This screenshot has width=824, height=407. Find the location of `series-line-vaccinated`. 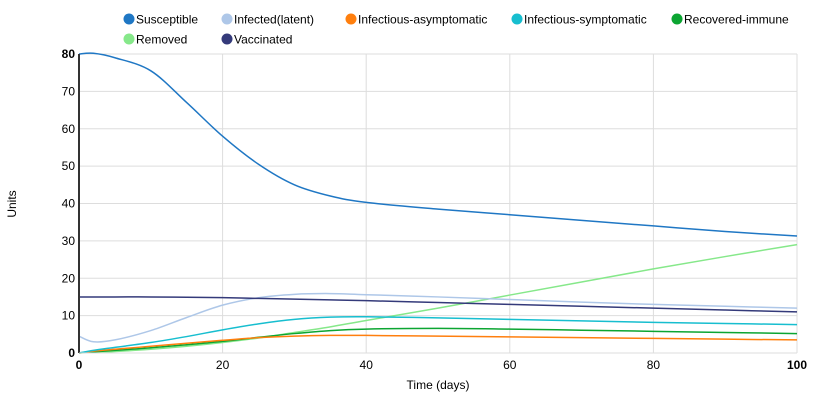

series-line-vaccinated is located at coordinates (438, 304).